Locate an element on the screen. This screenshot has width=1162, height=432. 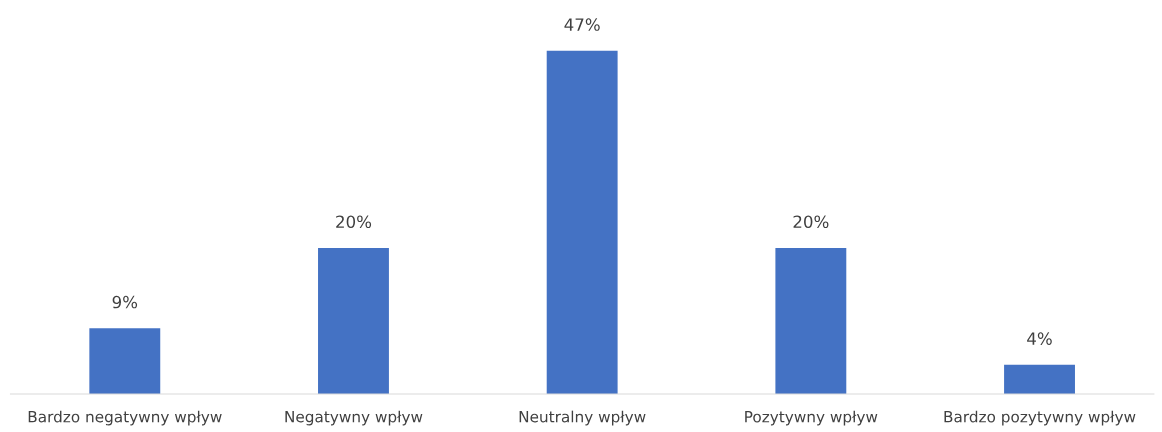
data-label: 9% is located at coordinates (125, 302).